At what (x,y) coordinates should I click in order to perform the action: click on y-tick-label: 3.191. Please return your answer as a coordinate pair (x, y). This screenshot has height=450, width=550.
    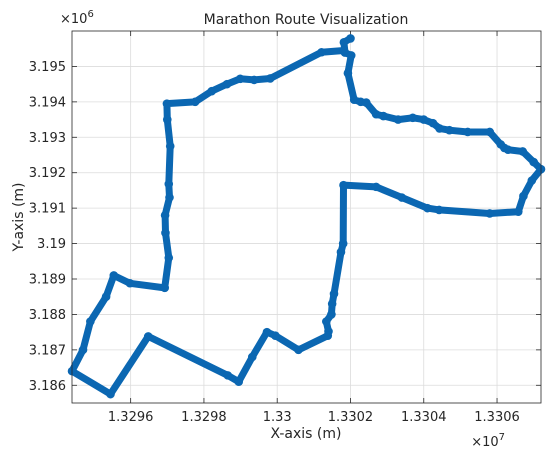
    Looking at the image, I should click on (47, 209).